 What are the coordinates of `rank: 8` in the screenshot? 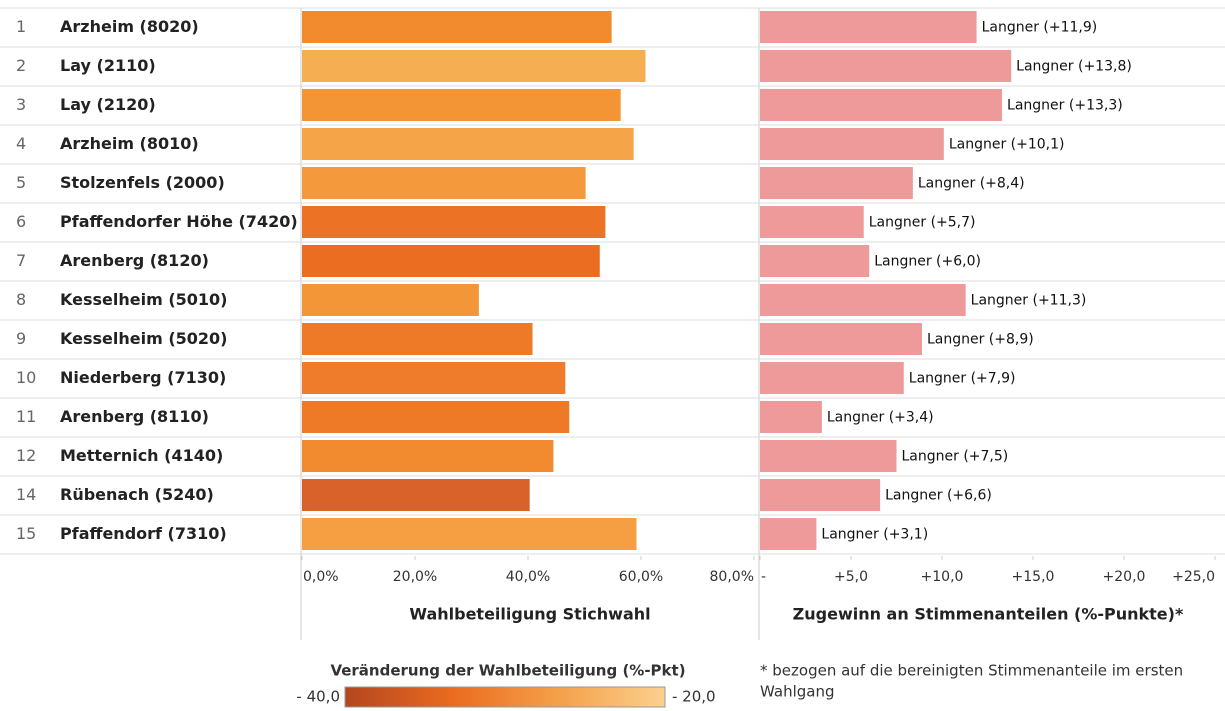 It's located at (21, 299).